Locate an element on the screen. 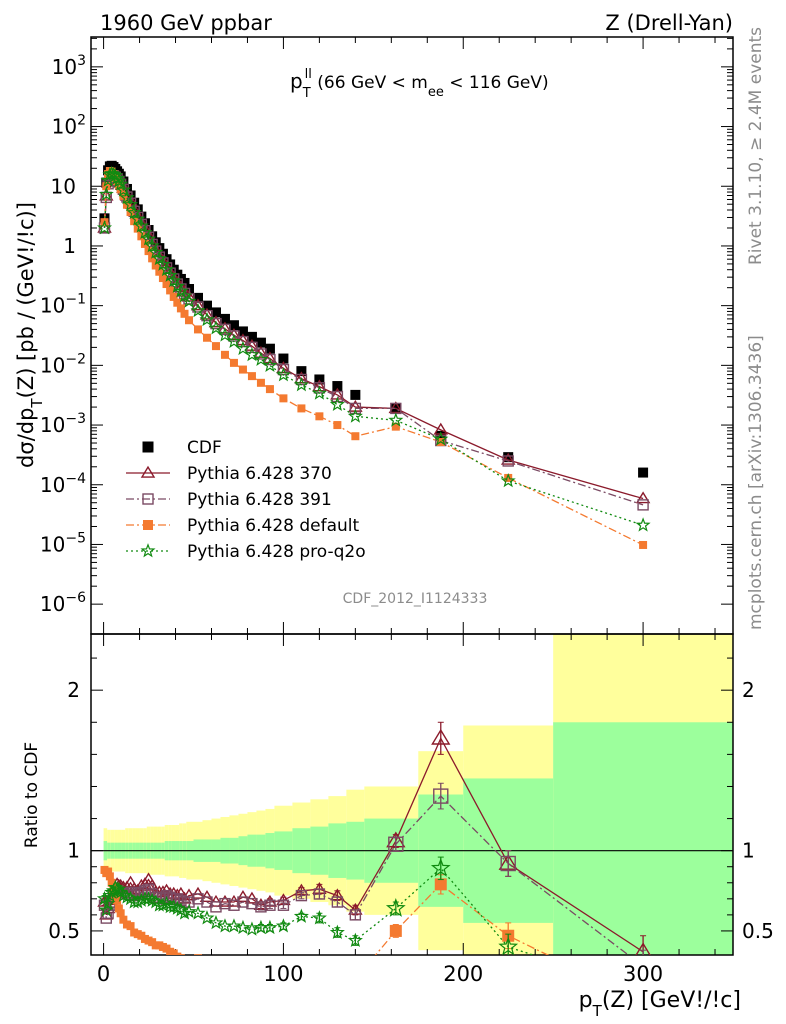  xlabel-sub: T is located at coordinates (597, 1011).